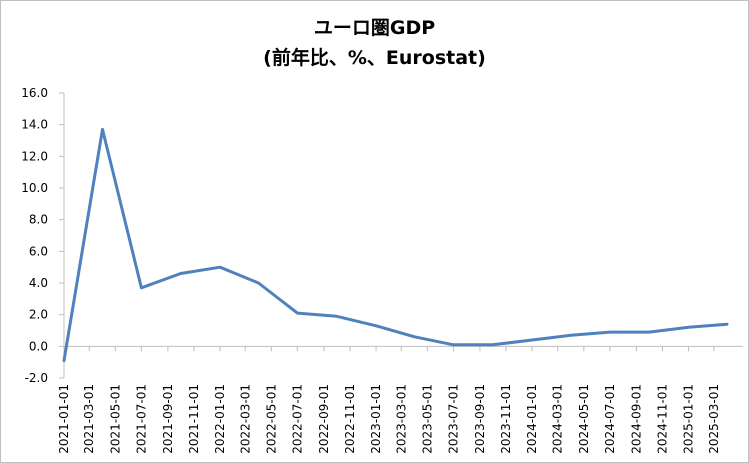 The width and height of the screenshot is (749, 463). I want to click on y-tick-label: 12.0, so click(34, 156).